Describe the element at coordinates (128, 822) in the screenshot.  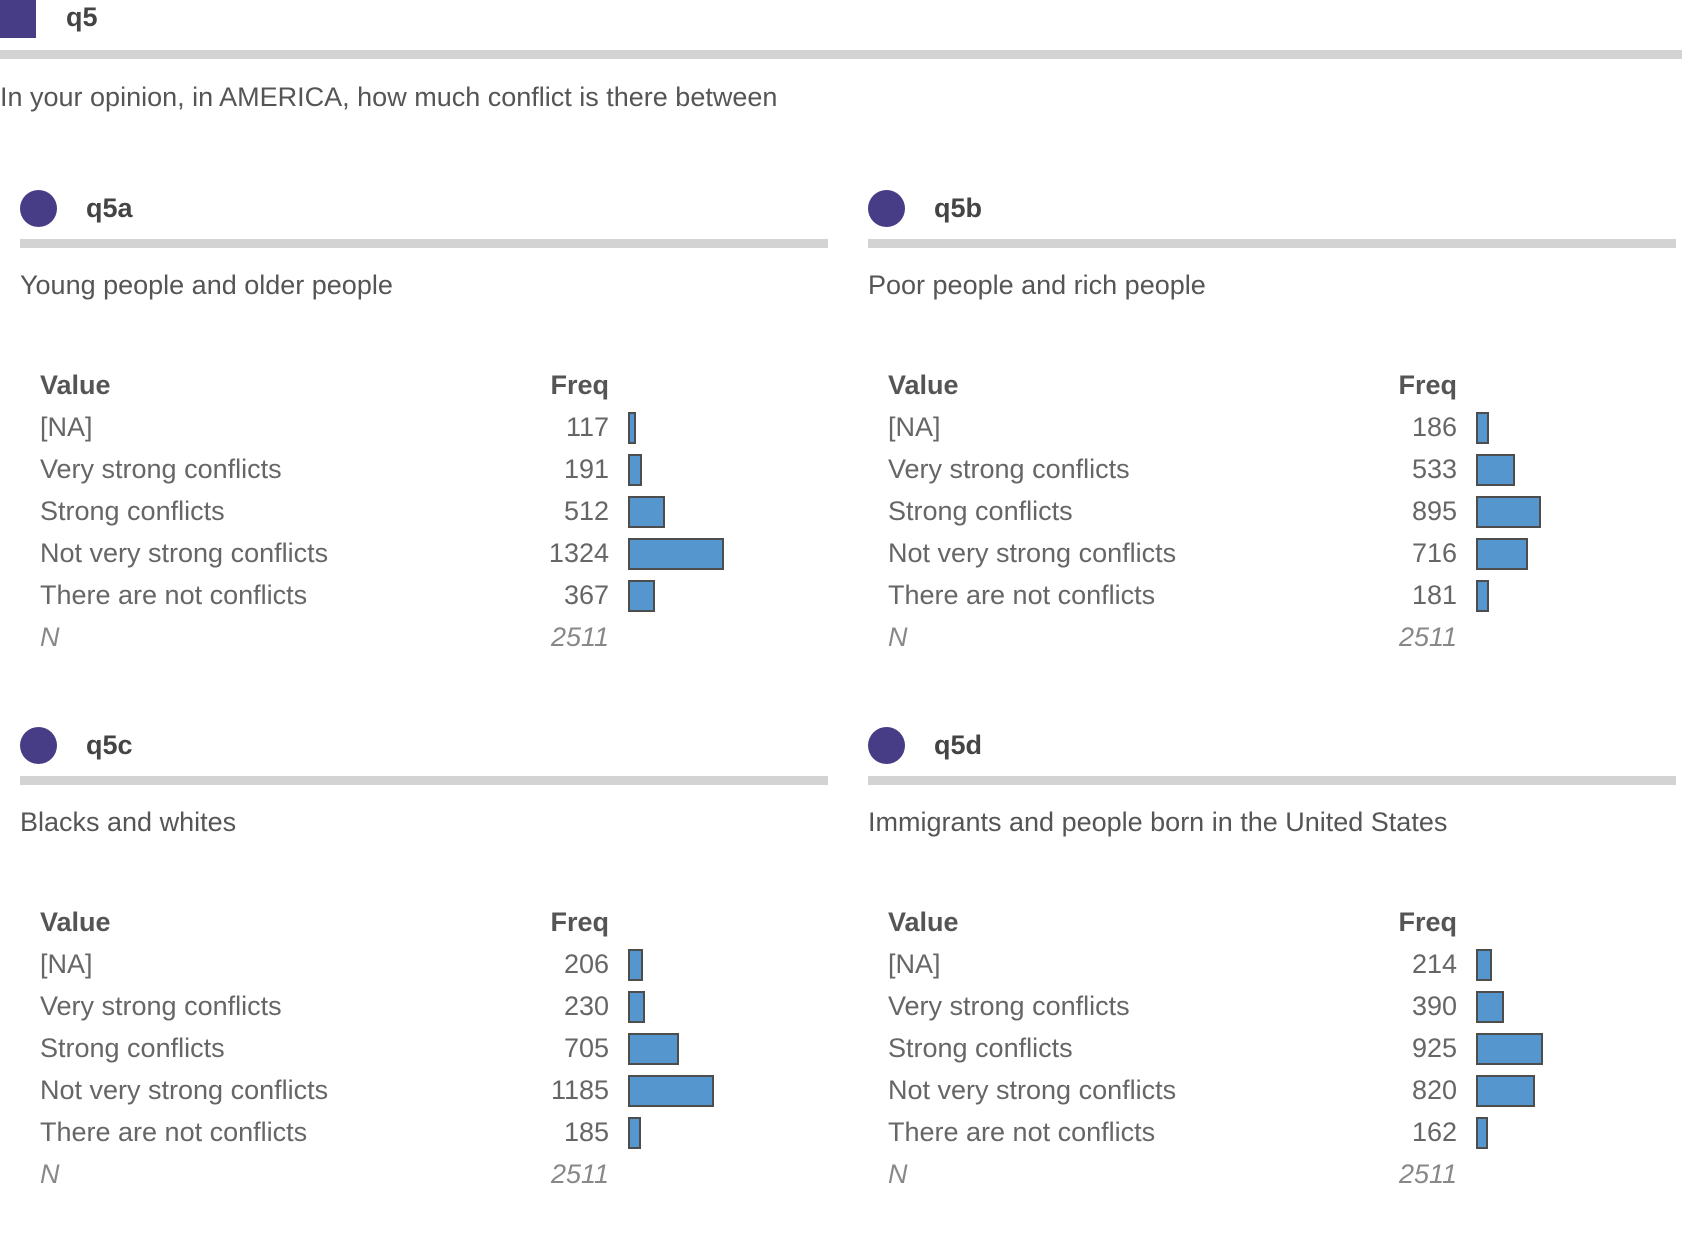
I see `variable-label: Blacks and whites` at that location.